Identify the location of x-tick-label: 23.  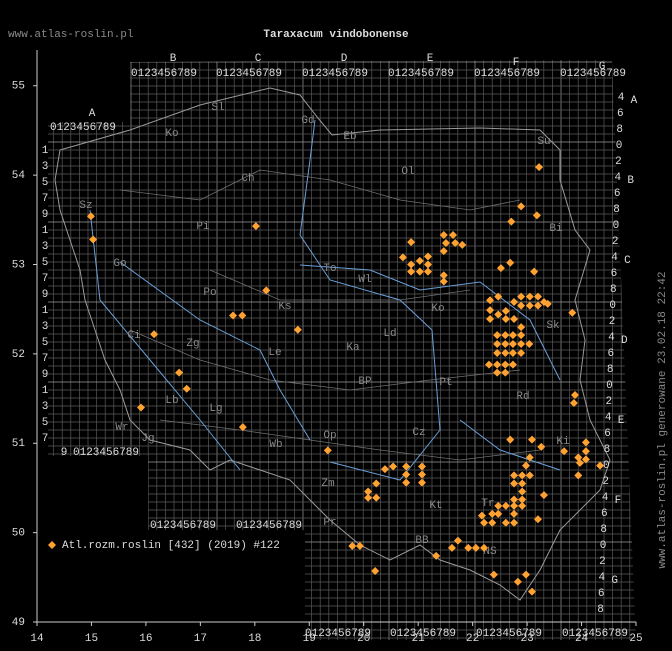
(526, 639).